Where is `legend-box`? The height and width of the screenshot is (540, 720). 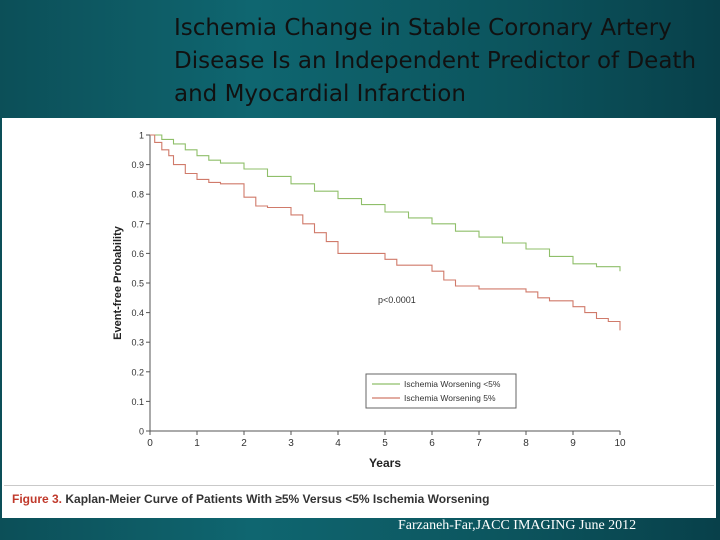
legend-box is located at coordinates (441, 391).